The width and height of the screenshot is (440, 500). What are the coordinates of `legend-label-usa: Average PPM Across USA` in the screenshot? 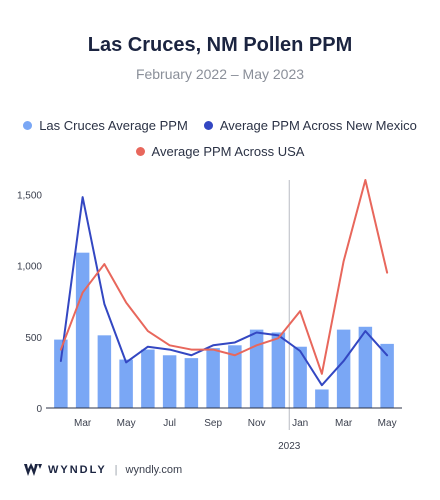 It's located at (228, 151).